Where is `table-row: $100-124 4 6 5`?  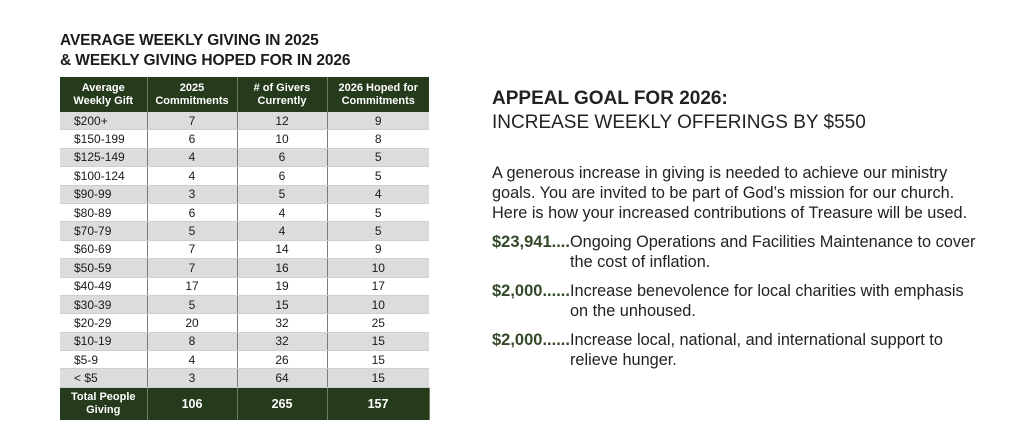
table-row: $100-124 4 6 5 is located at coordinates (244, 176).